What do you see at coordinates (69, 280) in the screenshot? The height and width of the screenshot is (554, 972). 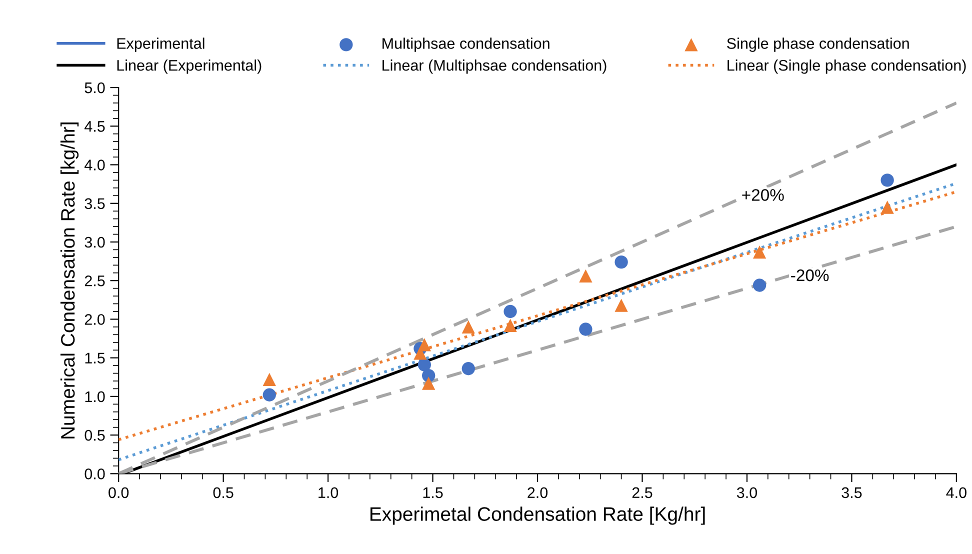 I see `y-axis-title: Numerical Condensation Rate [kg/hr]` at bounding box center [69, 280].